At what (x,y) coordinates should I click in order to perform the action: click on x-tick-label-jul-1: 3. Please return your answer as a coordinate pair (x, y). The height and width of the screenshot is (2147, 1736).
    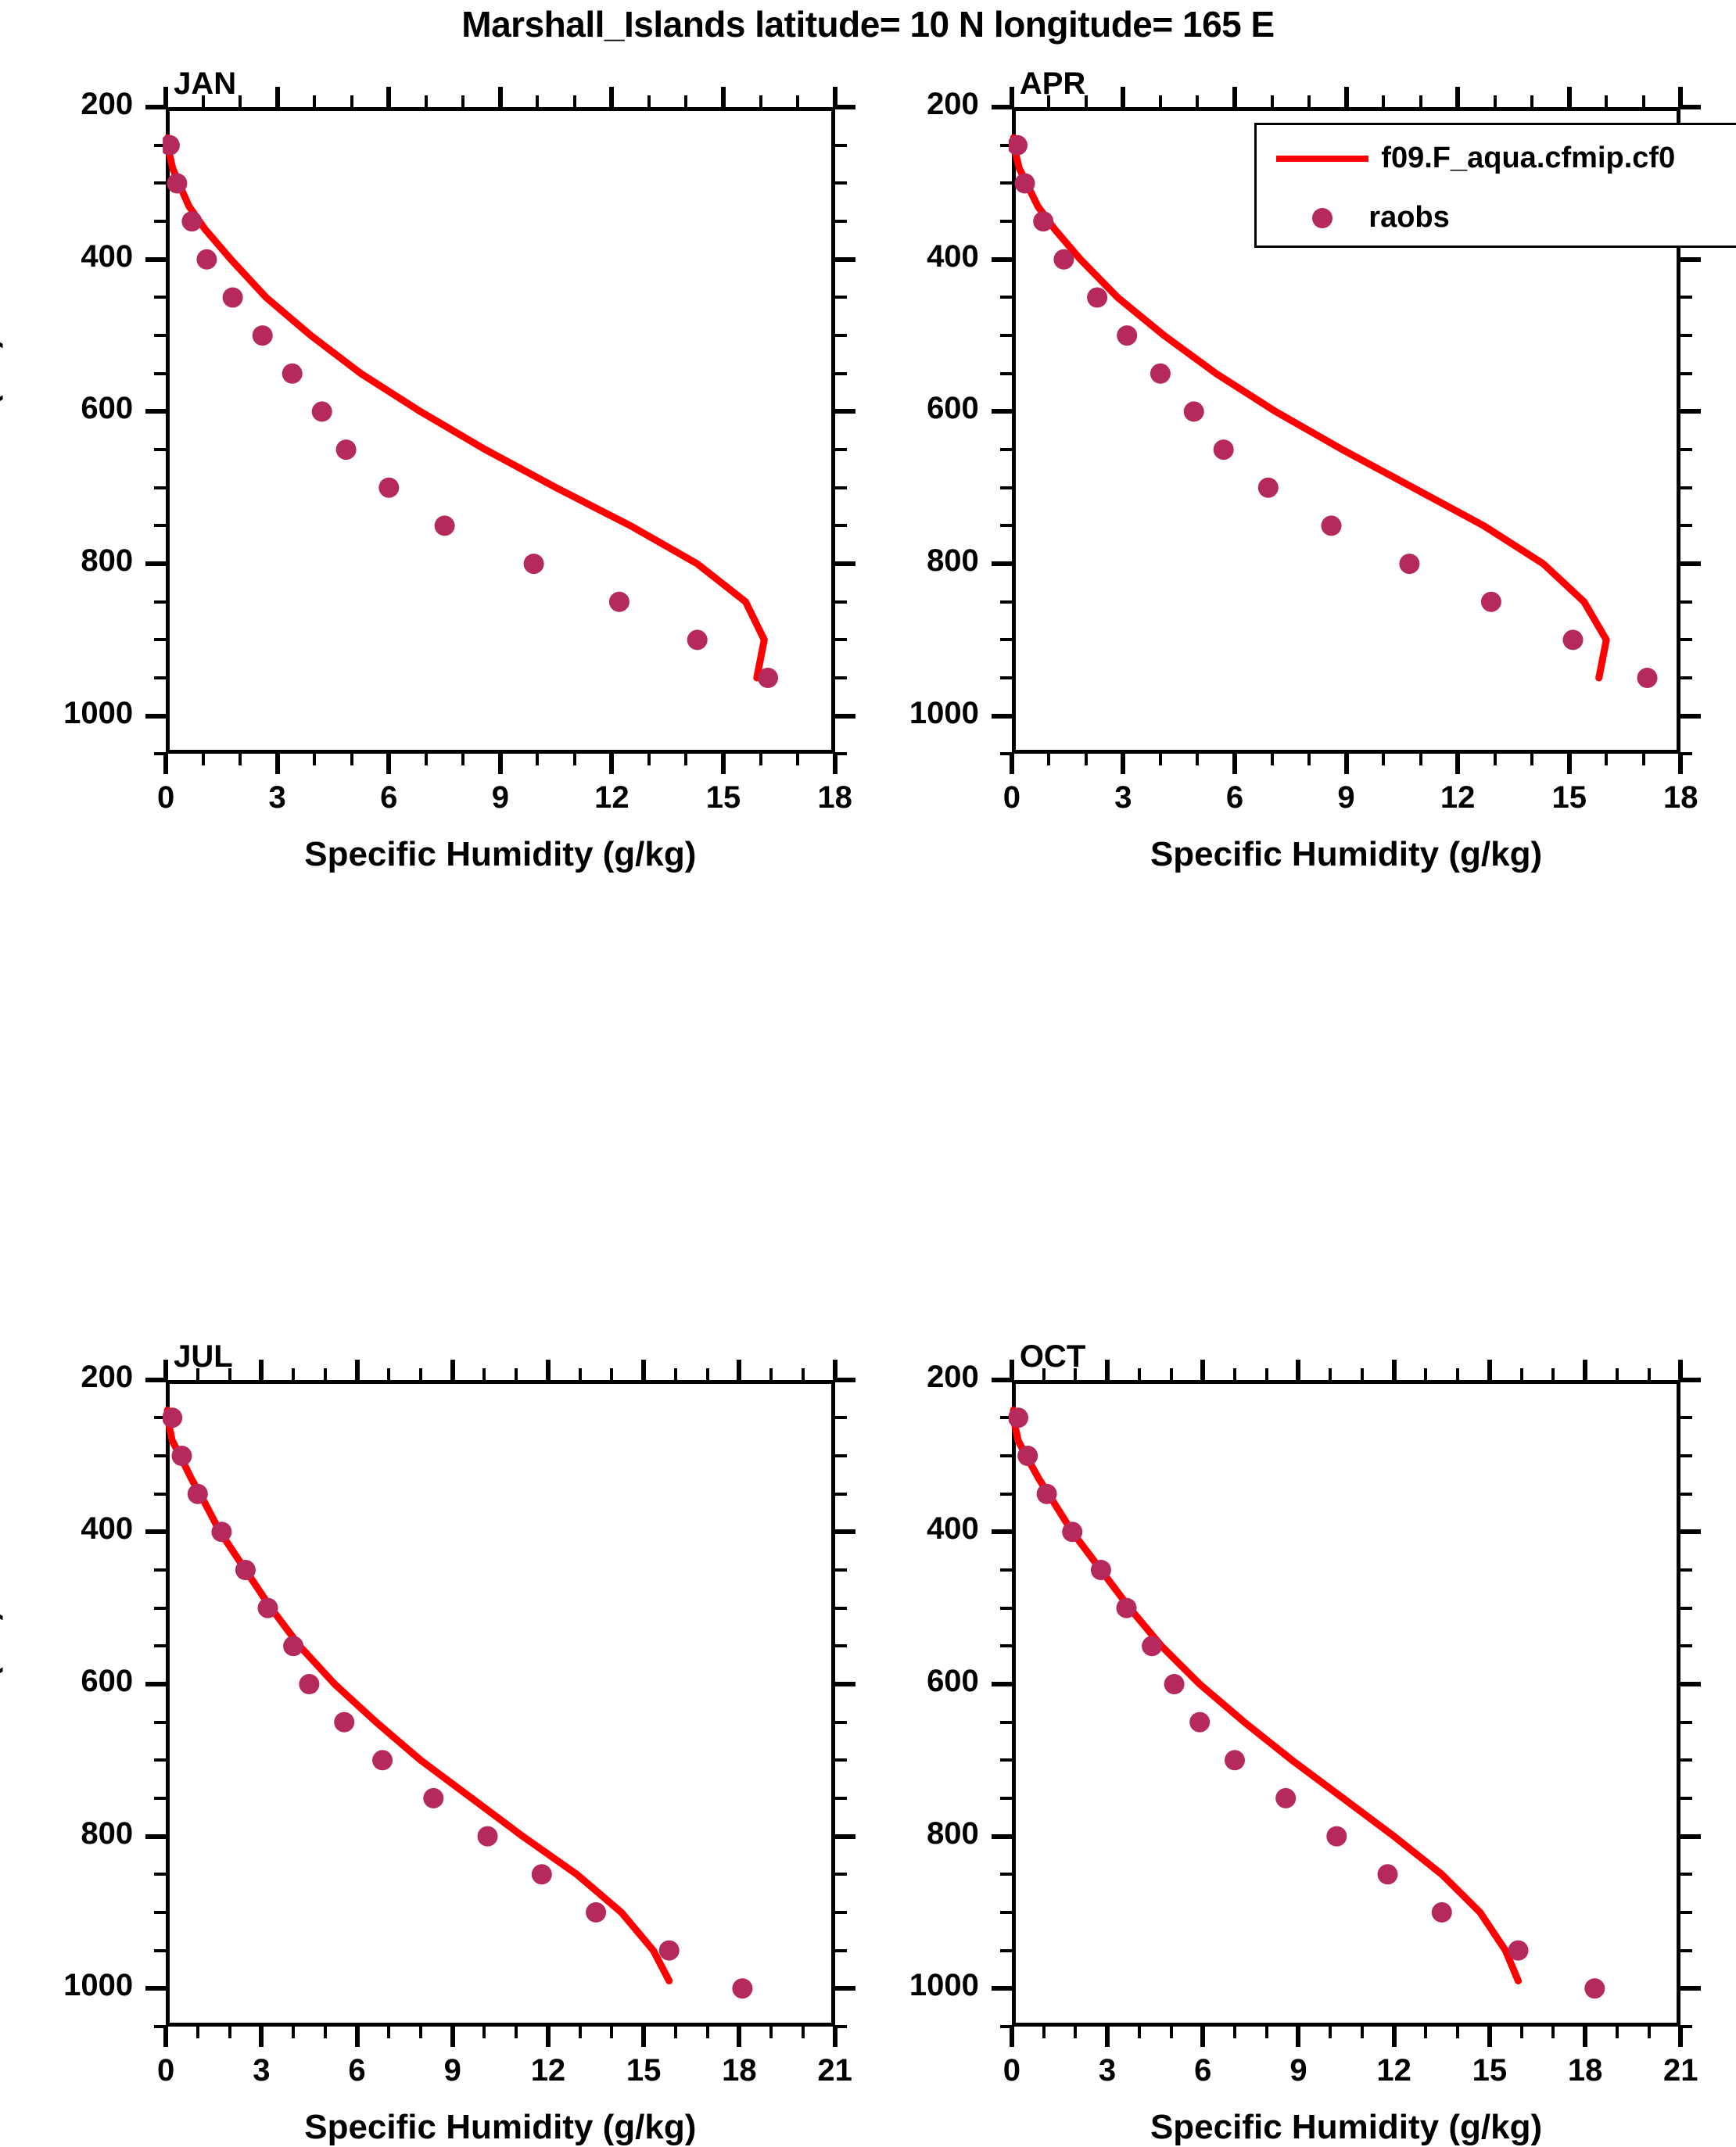
    Looking at the image, I should click on (262, 2070).